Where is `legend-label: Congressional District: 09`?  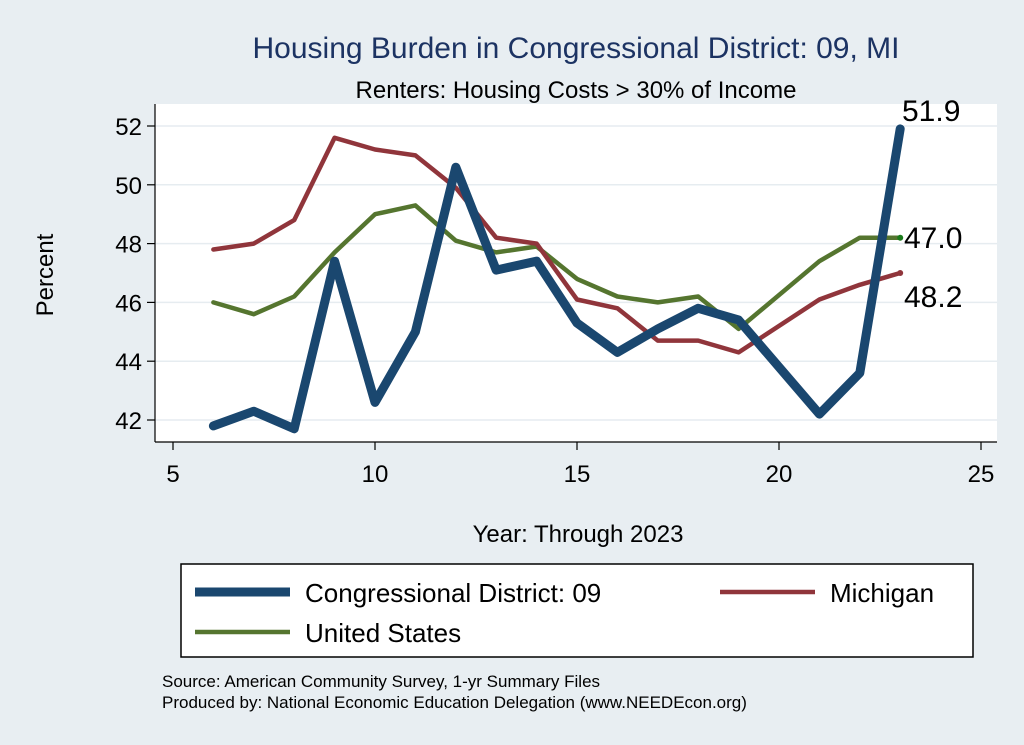 legend-label: Congressional District: 09 is located at coordinates (453, 593).